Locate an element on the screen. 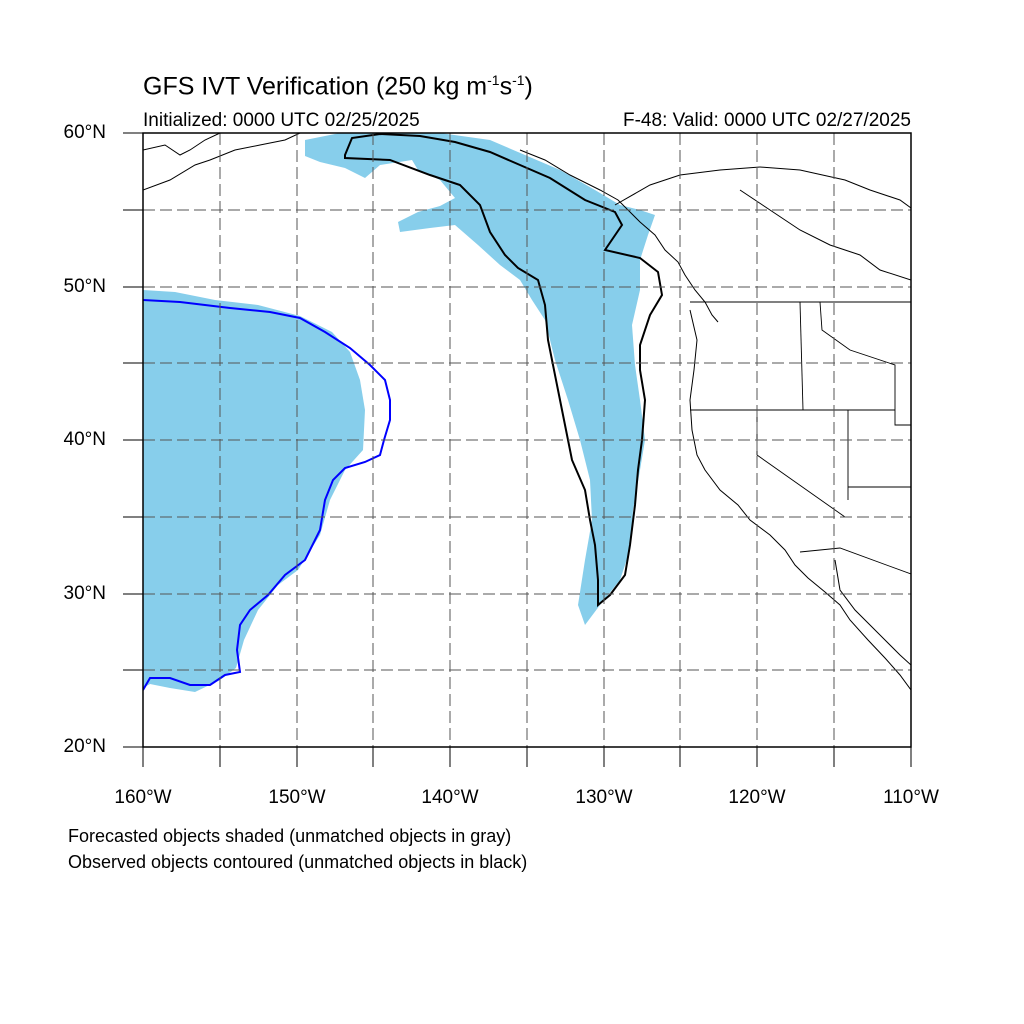  lon-label-160w: 160°W is located at coordinates (143, 797).